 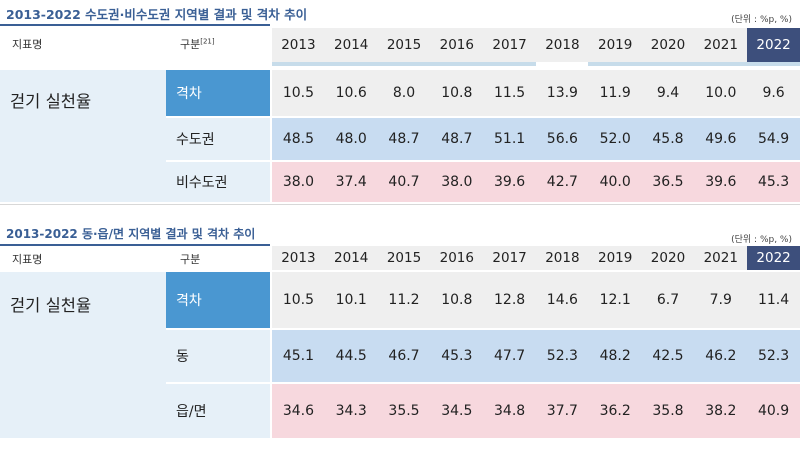 What do you see at coordinates (218, 182) in the screenshot?
I see `category-noncapital: 비수도권` at bounding box center [218, 182].